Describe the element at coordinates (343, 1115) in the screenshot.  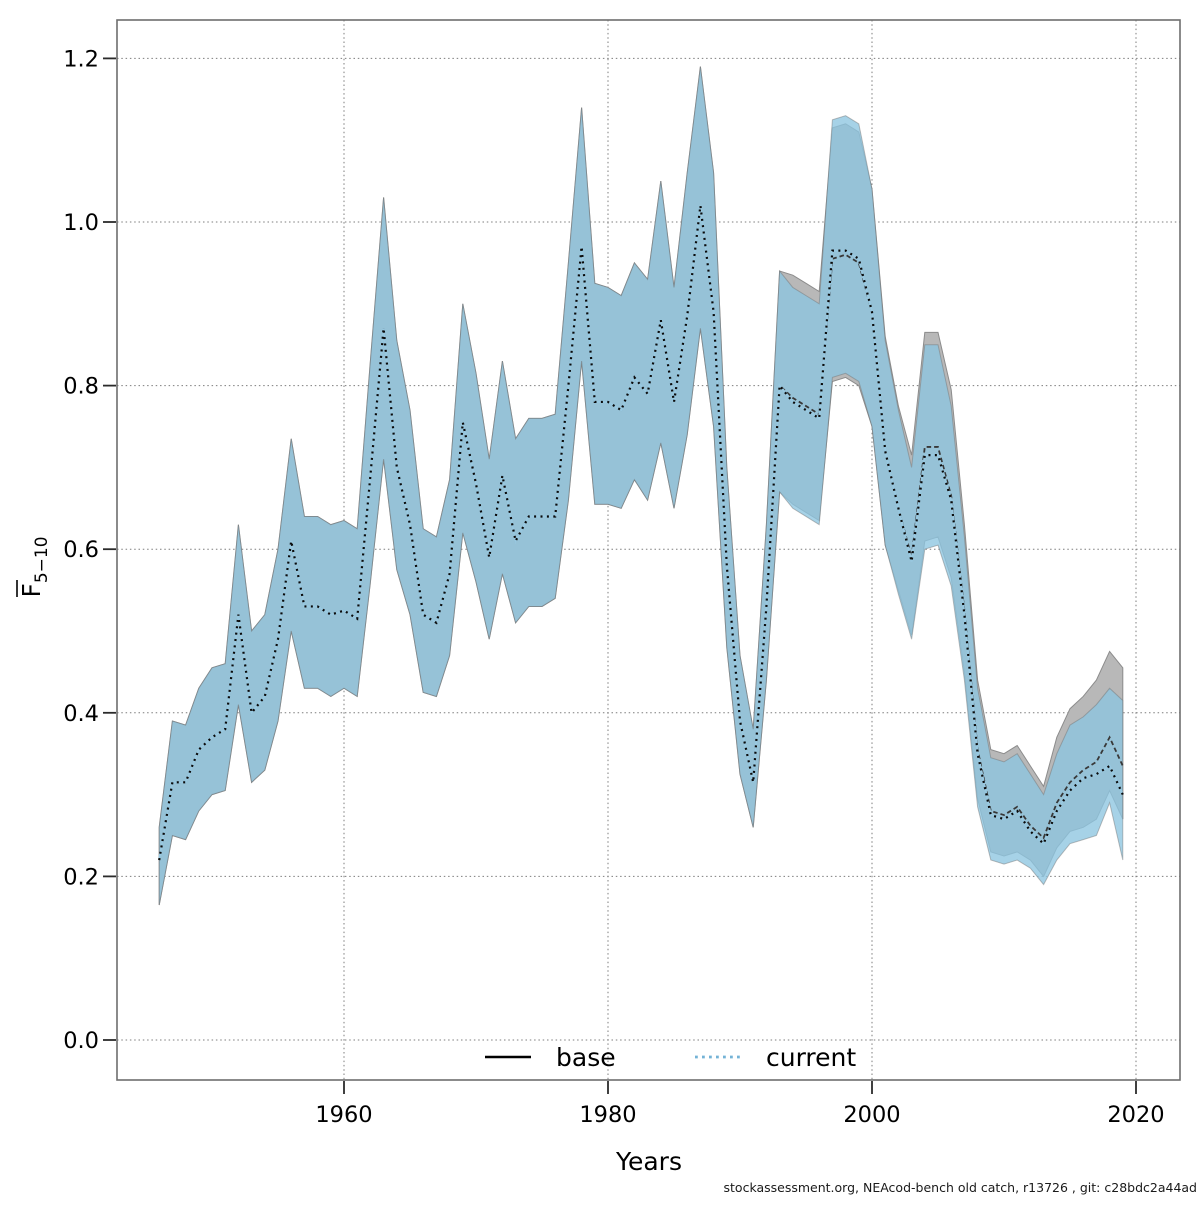
I see `x-tick-label: 1960` at that location.